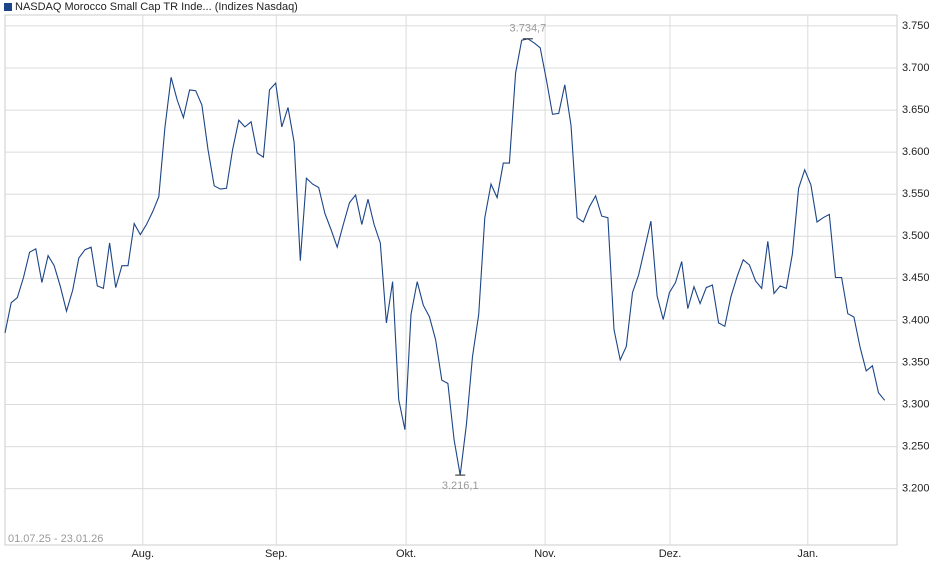 This screenshot has width=940, height=579. I want to click on date-range: 01.07.25 - 23.01.26, so click(55, 539).